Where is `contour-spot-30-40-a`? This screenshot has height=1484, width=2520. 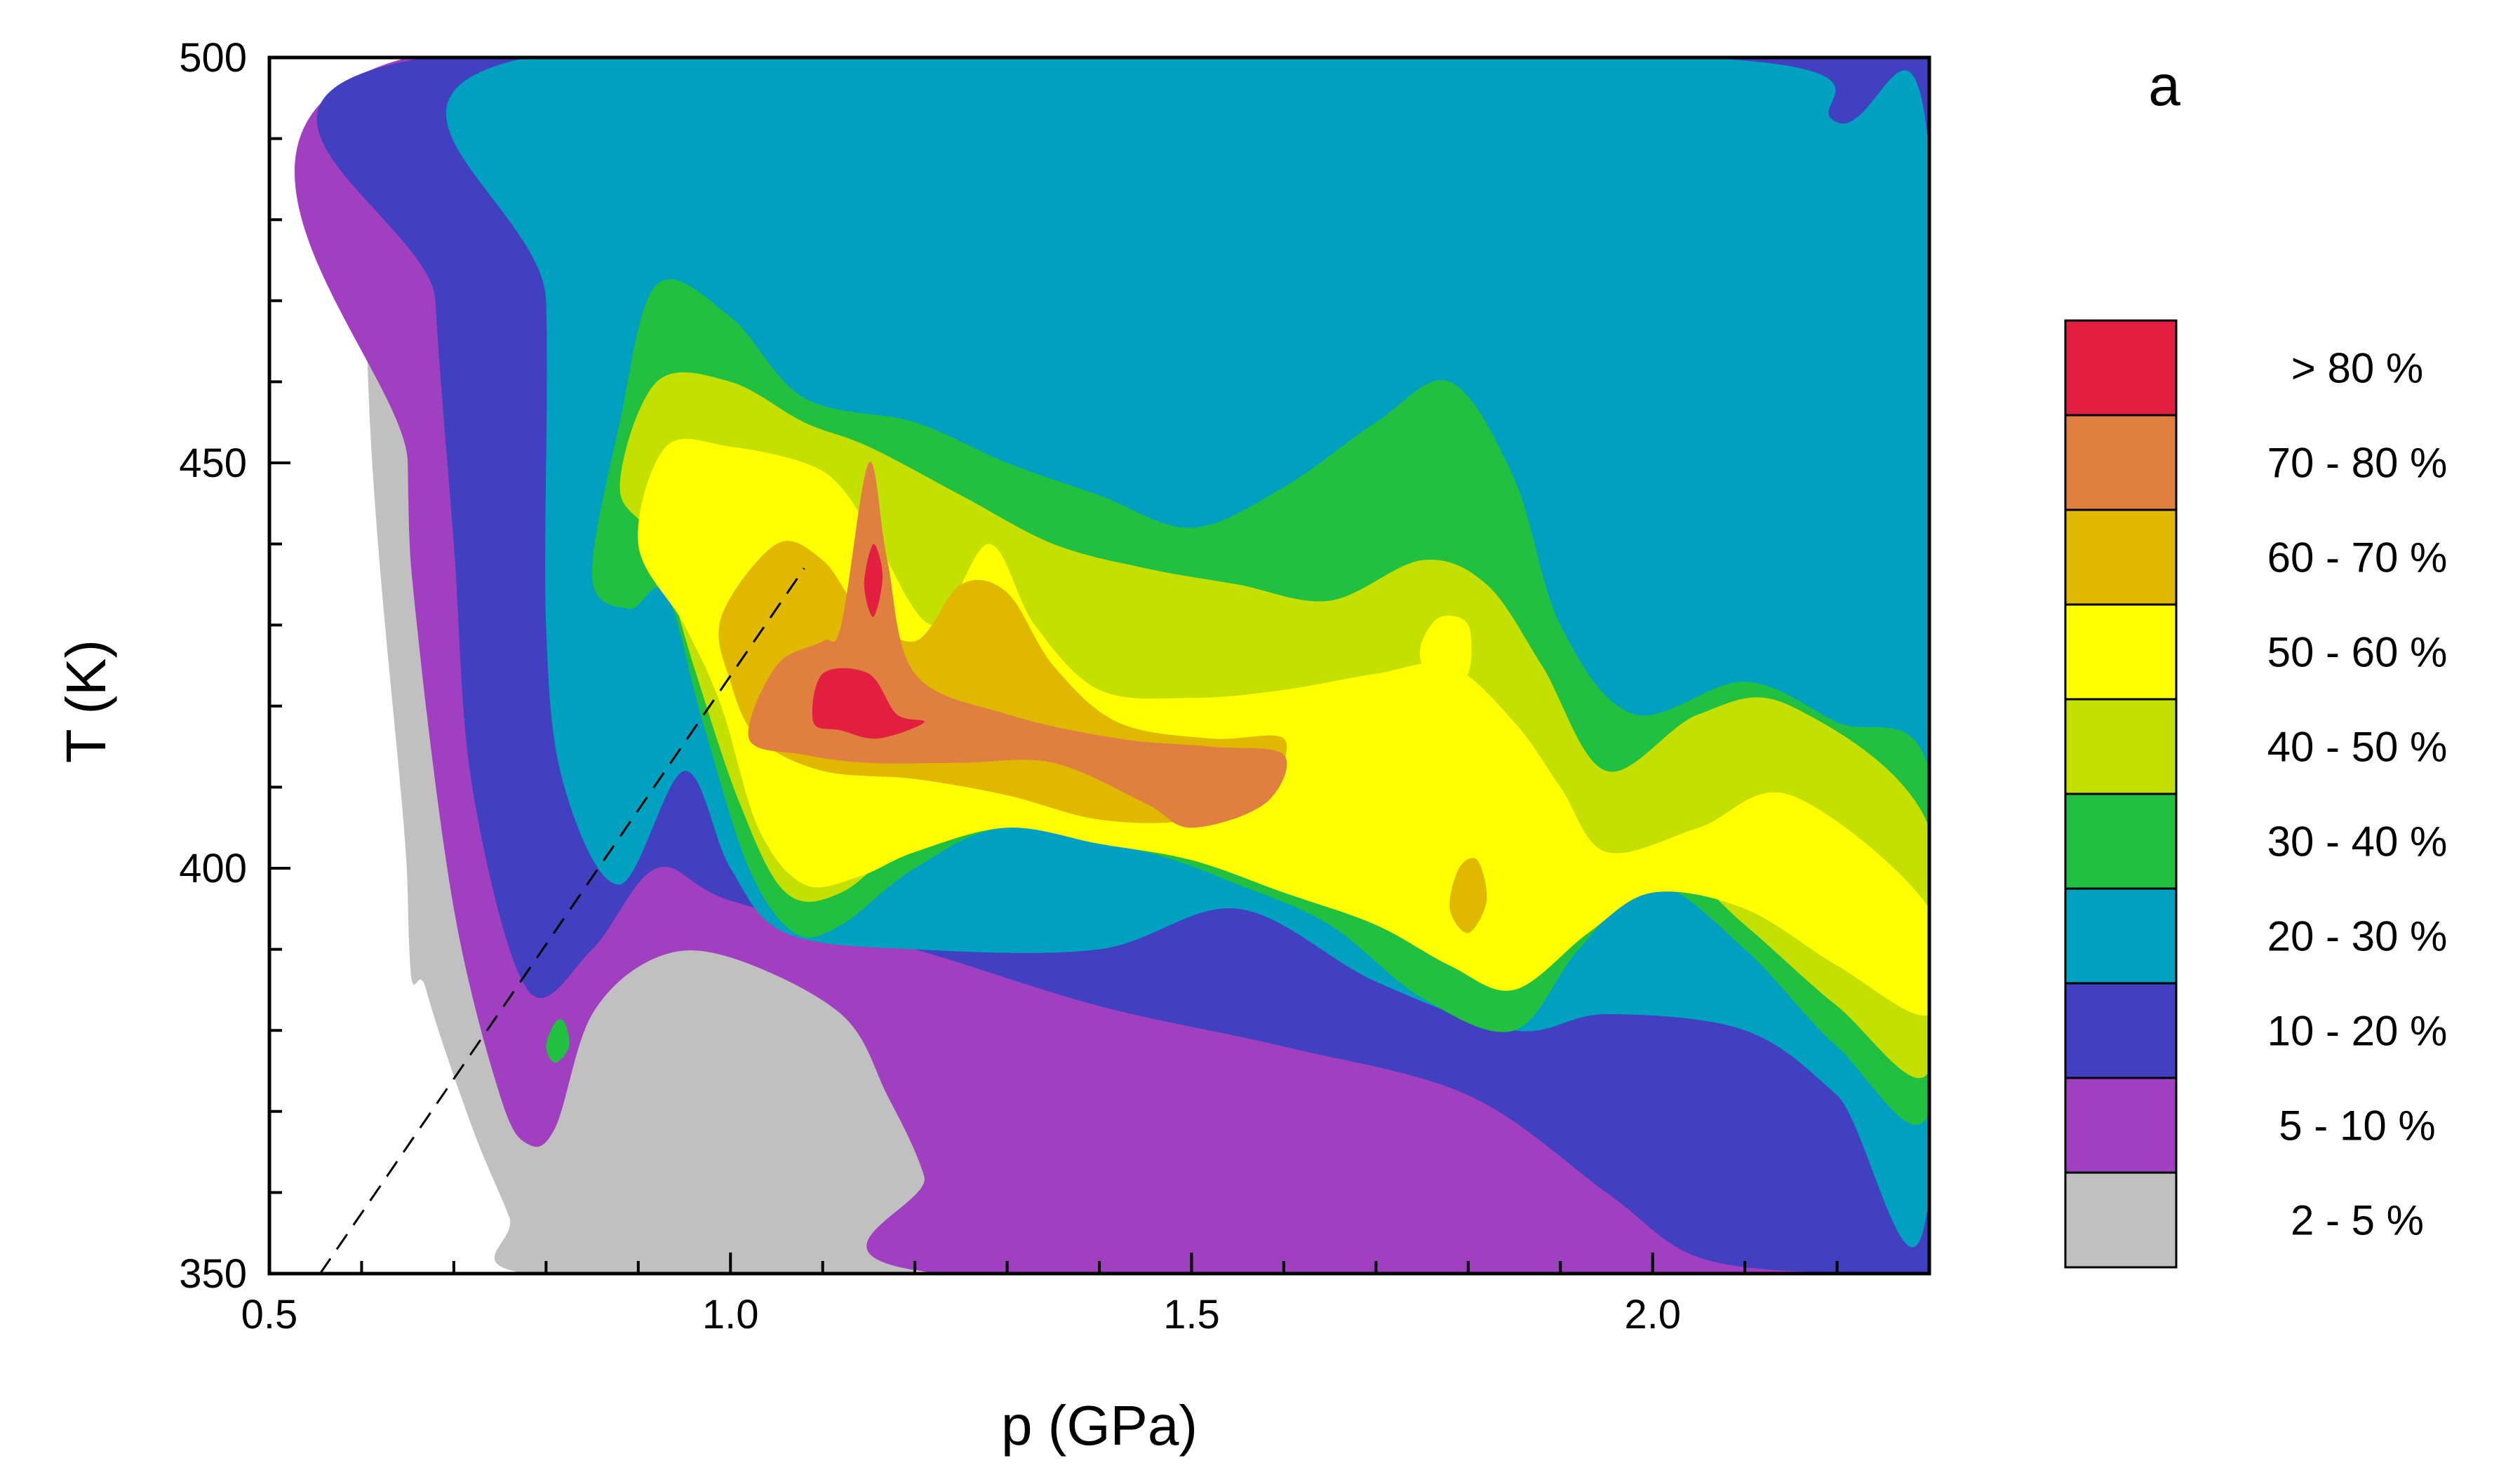 contour-spot-30-40-a is located at coordinates (558, 1041).